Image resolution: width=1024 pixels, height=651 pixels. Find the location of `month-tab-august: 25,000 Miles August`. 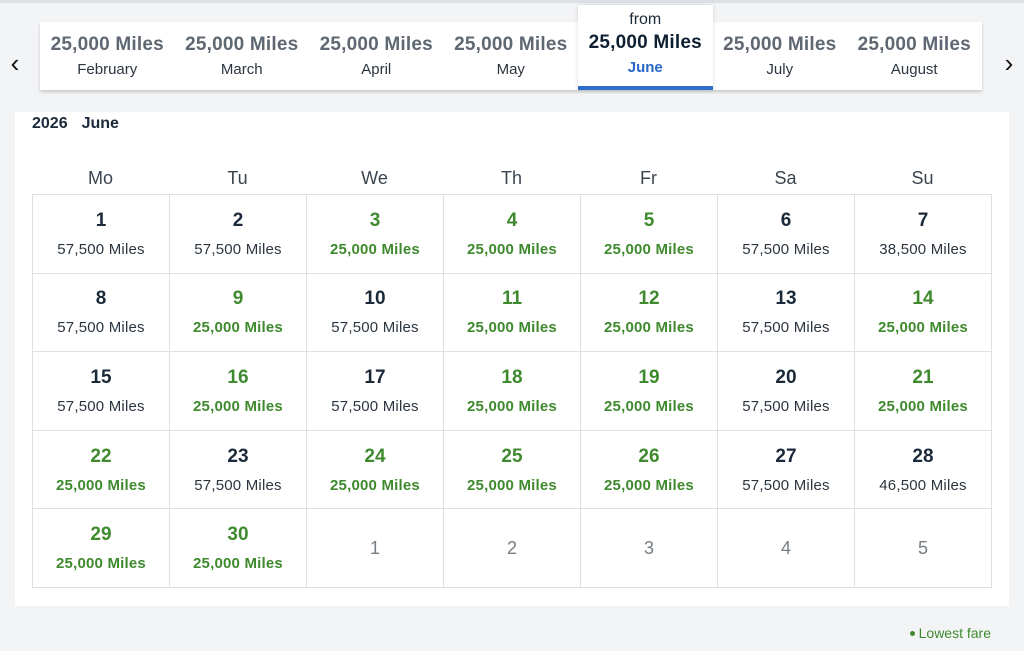

month-tab-august: 25,000 Miles August is located at coordinates (914, 56).